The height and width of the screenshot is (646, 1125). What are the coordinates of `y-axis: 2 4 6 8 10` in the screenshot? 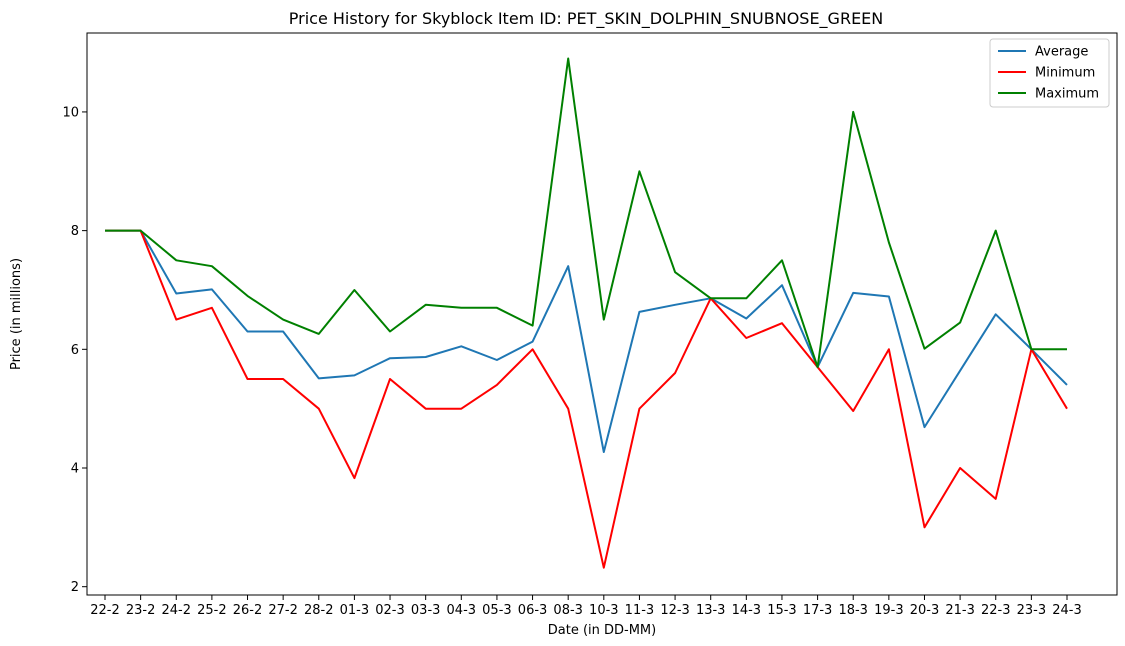 It's located at (74, 350).